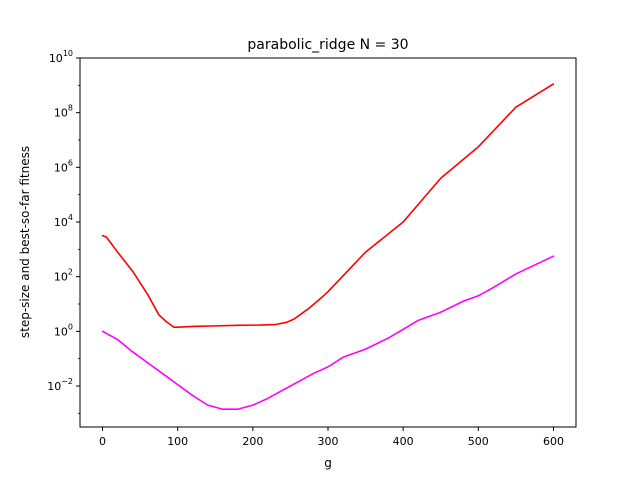  I want to click on x-tick-label: 400, so click(403, 441).